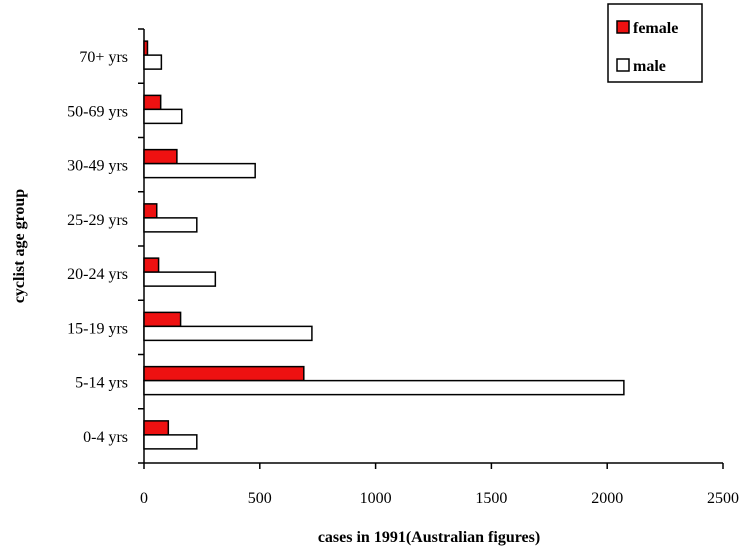 This screenshot has height=548, width=747. I want to click on x-tick-label: 1000, so click(376, 498).